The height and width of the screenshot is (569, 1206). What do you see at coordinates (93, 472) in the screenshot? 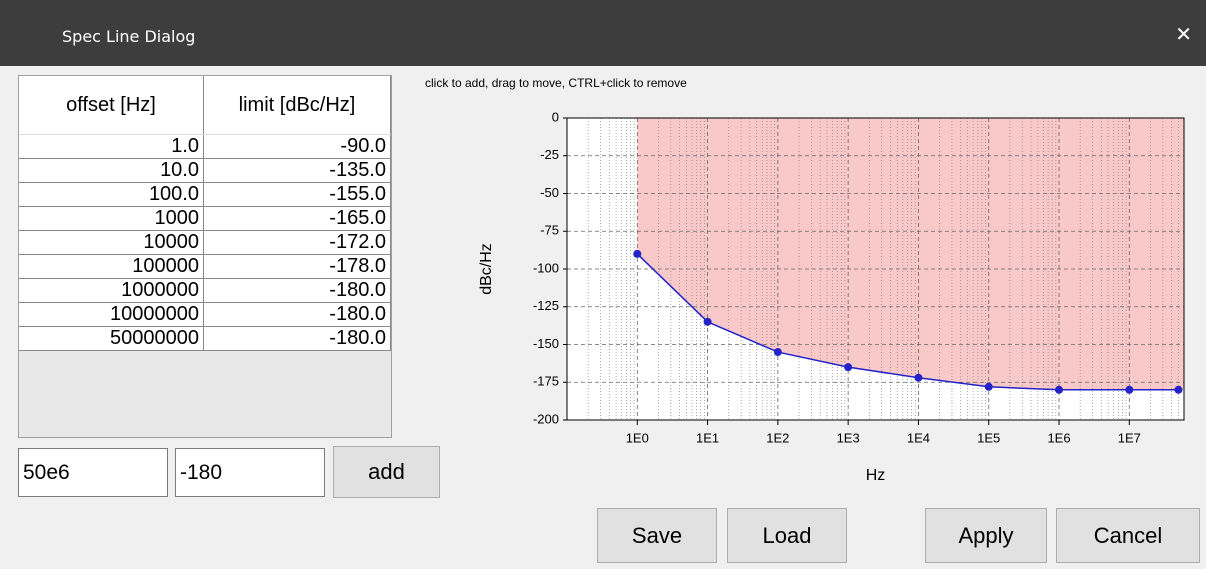
I see `offset-input: 50e6` at bounding box center [93, 472].